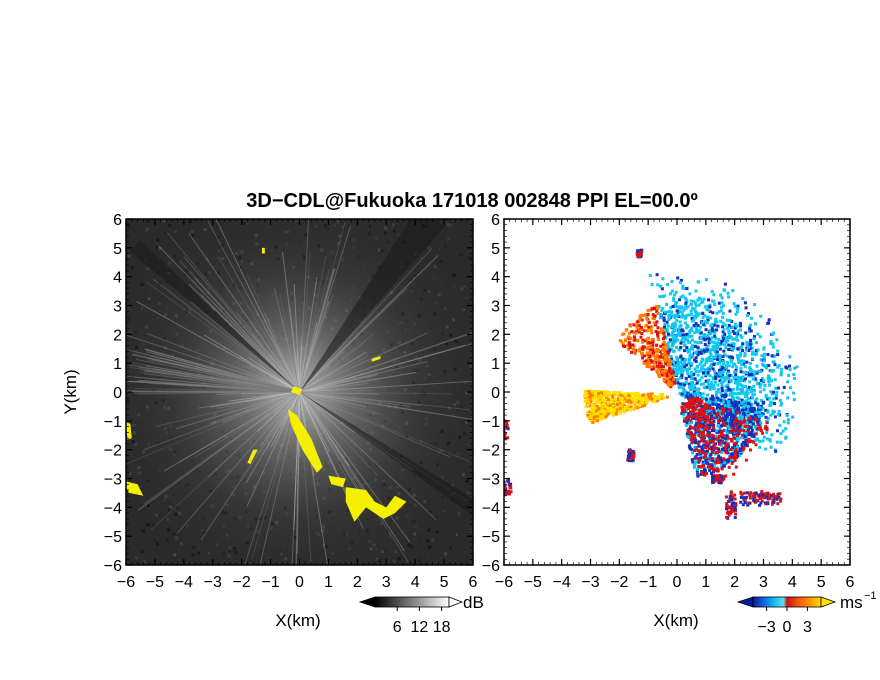 This screenshot has height=680, width=880. I want to click on snr-ytick-label: 6, so click(117, 220).